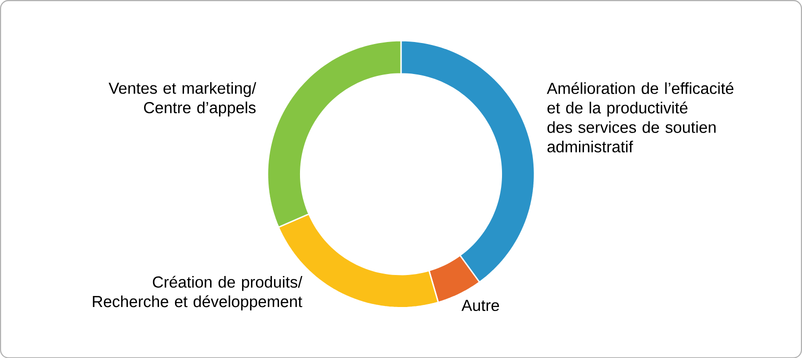  Describe the element at coordinates (640, 117) in the screenshot. I see `slice-label: Amélioration de l’efficacité et de la productivité des services de soutien administratif` at that location.